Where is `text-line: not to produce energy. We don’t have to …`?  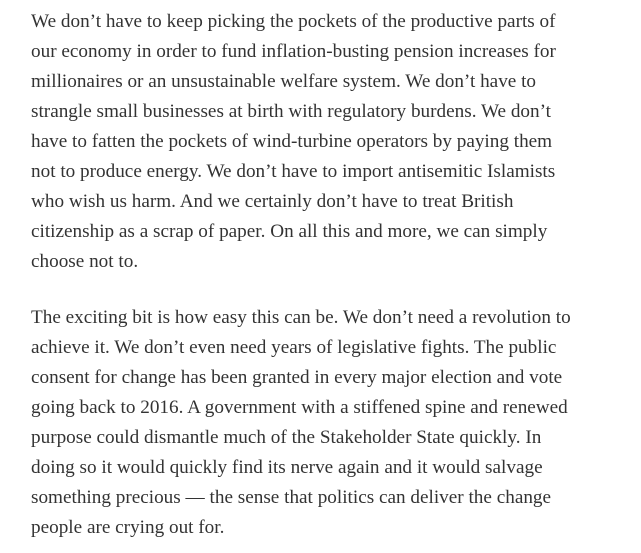 text-line: not to produce energy. We don’t have to … is located at coordinates (293, 171).